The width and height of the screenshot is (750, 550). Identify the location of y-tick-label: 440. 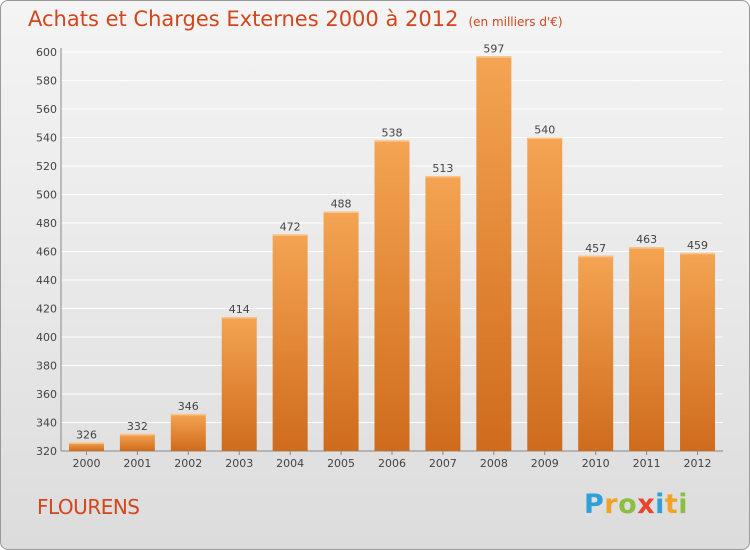
(46, 280).